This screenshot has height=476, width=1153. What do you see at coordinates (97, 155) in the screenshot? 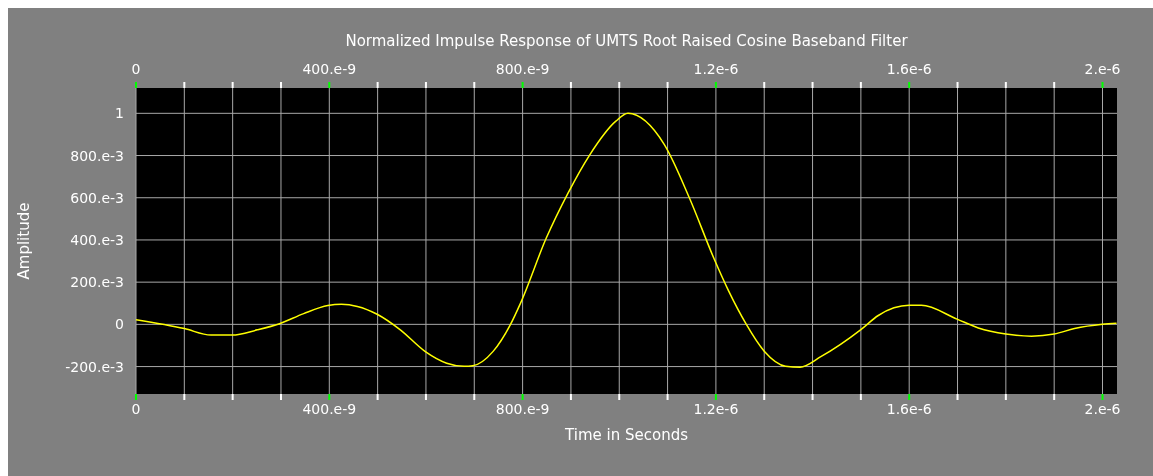
I see `y-tick-label: 800.e-3` at bounding box center [97, 155].